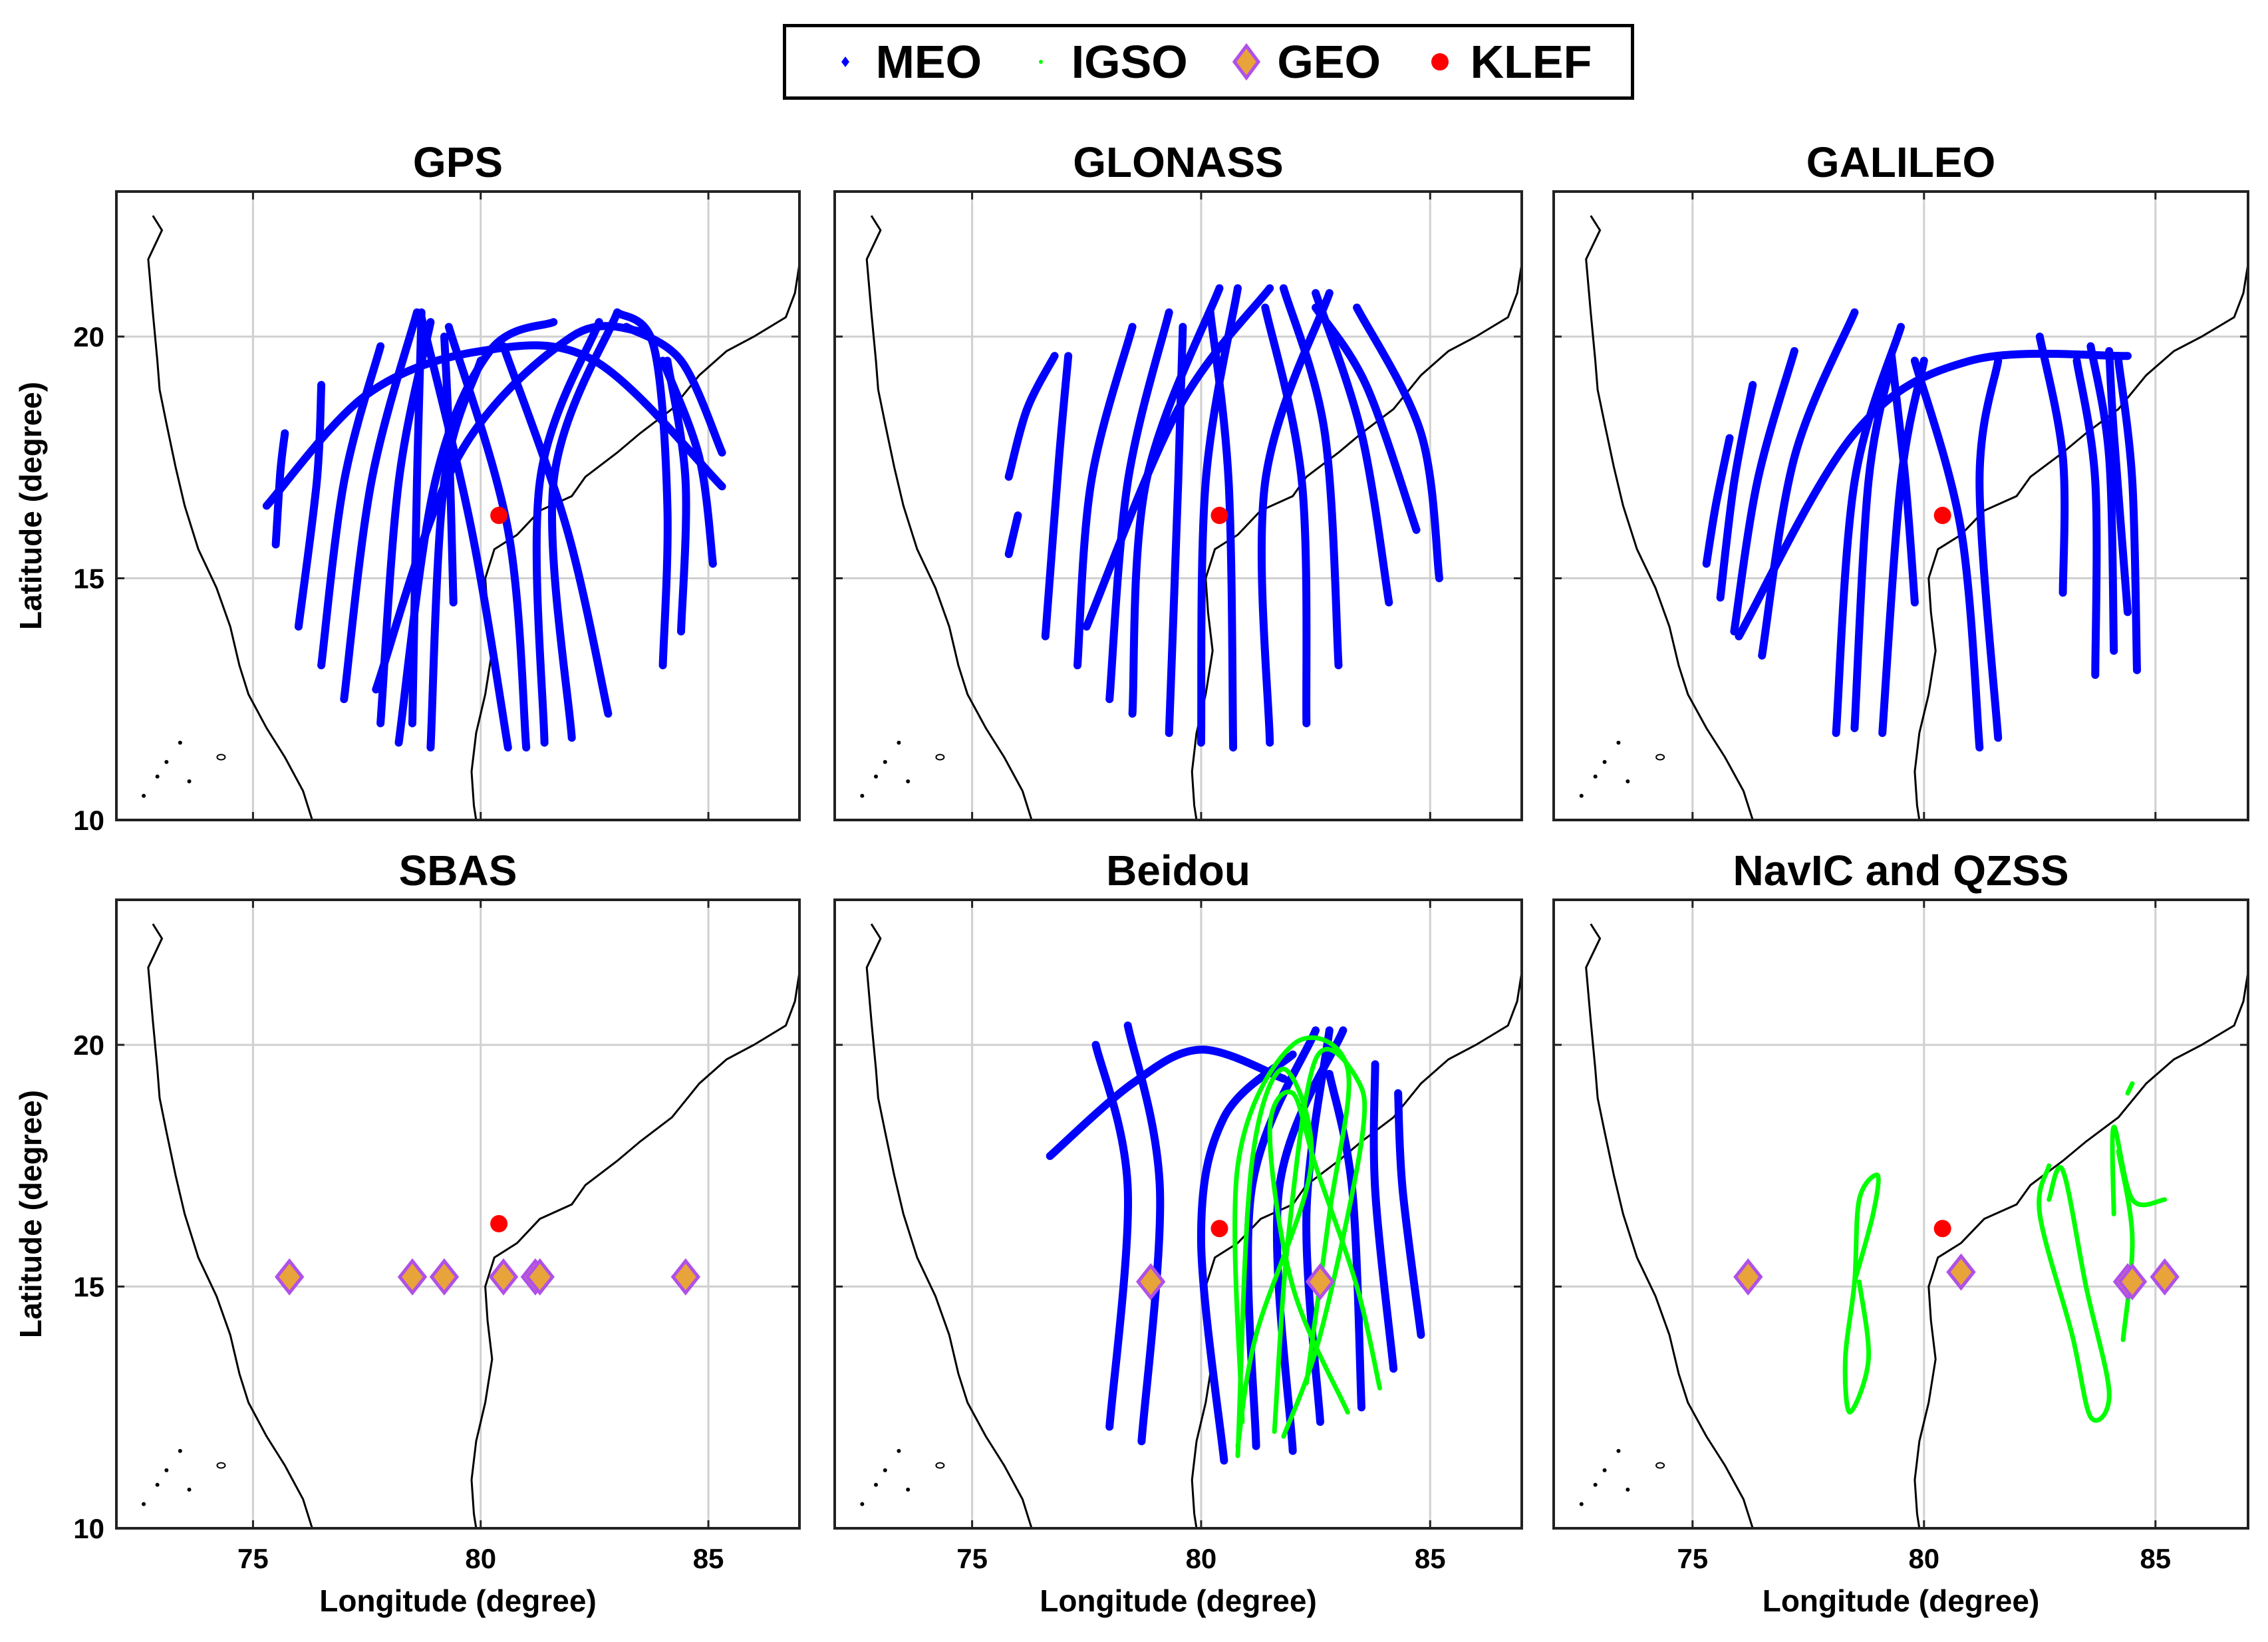  Describe the element at coordinates (89, 821) in the screenshot. I see `y-tick-label: 10` at that location.